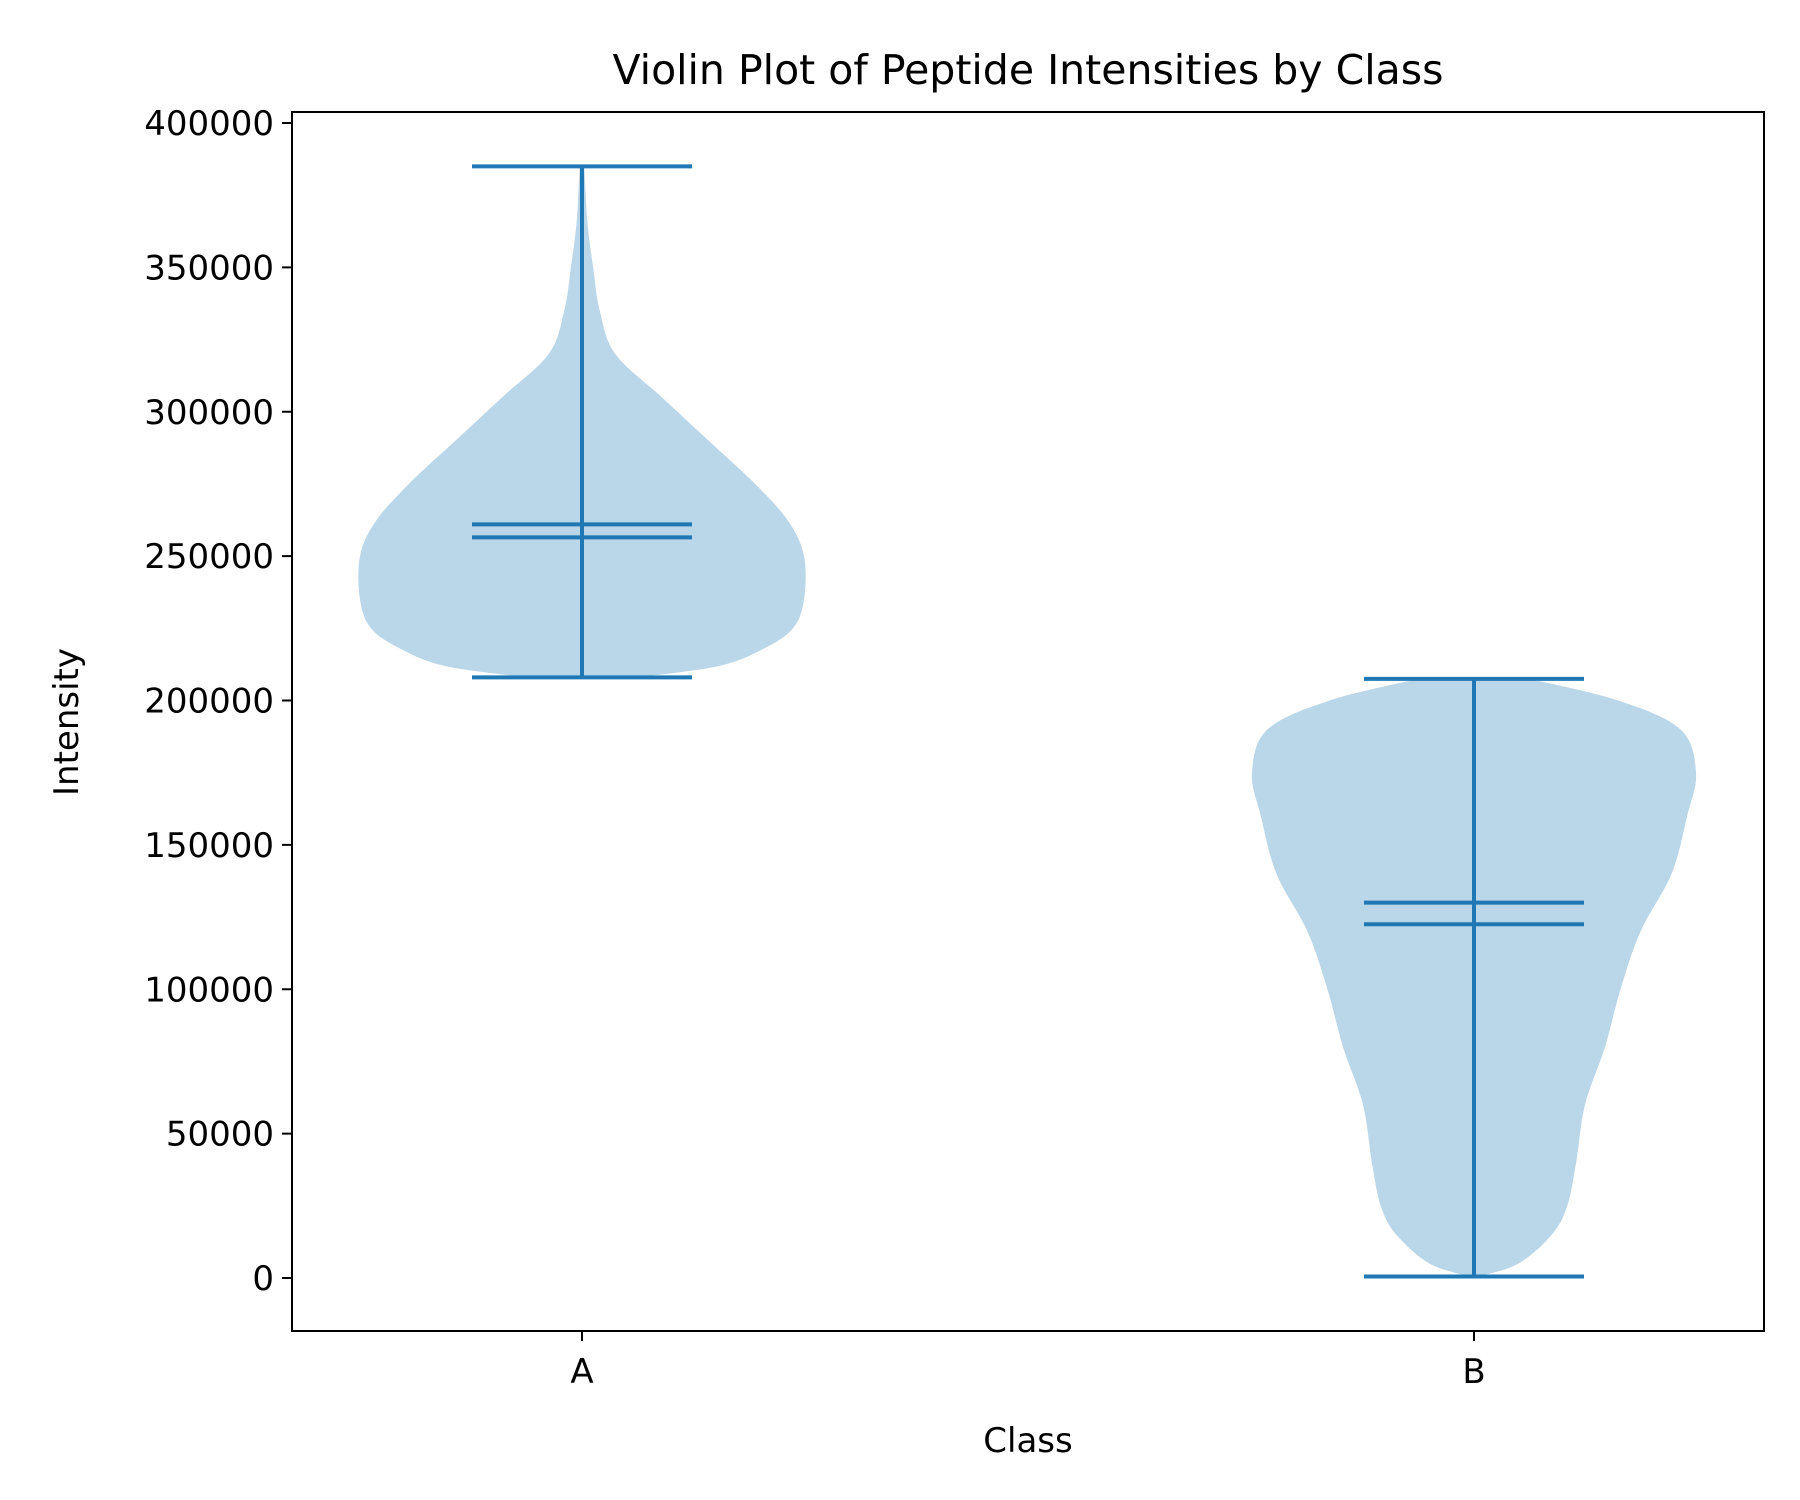 Image resolution: width=1800 pixels, height=1500 pixels. Describe the element at coordinates (581, 1372) in the screenshot. I see `x-tick-label-A: A` at that location.